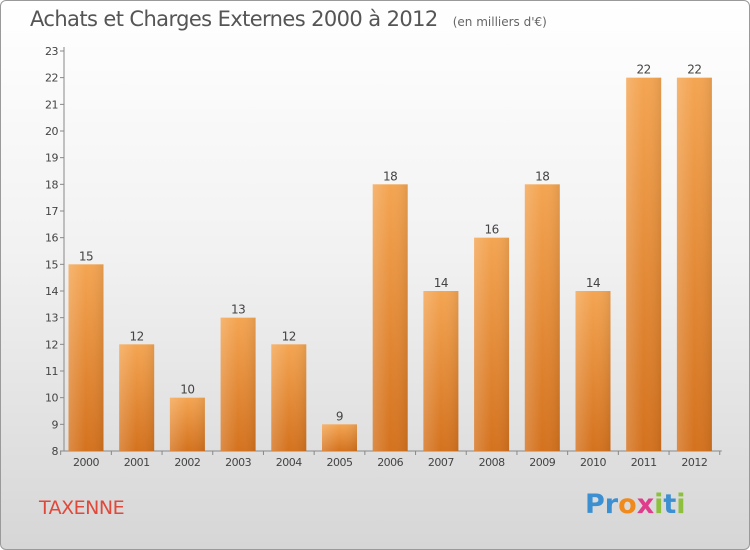 The height and width of the screenshot is (550, 750). Describe the element at coordinates (238, 462) in the screenshot. I see `x-tick-label: 2003` at that location.